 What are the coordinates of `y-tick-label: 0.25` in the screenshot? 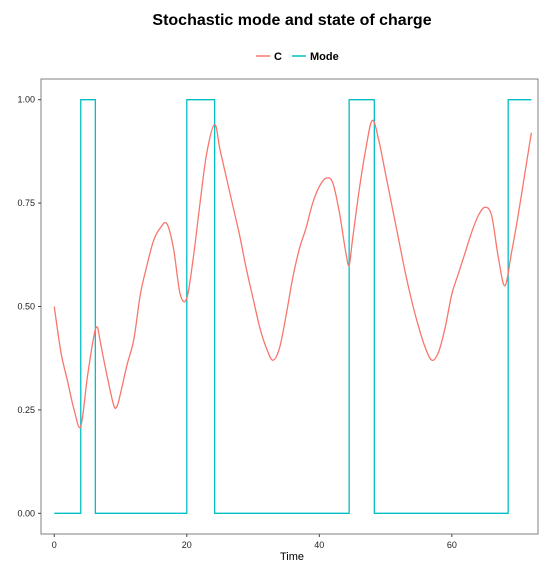 It's located at (26, 410).